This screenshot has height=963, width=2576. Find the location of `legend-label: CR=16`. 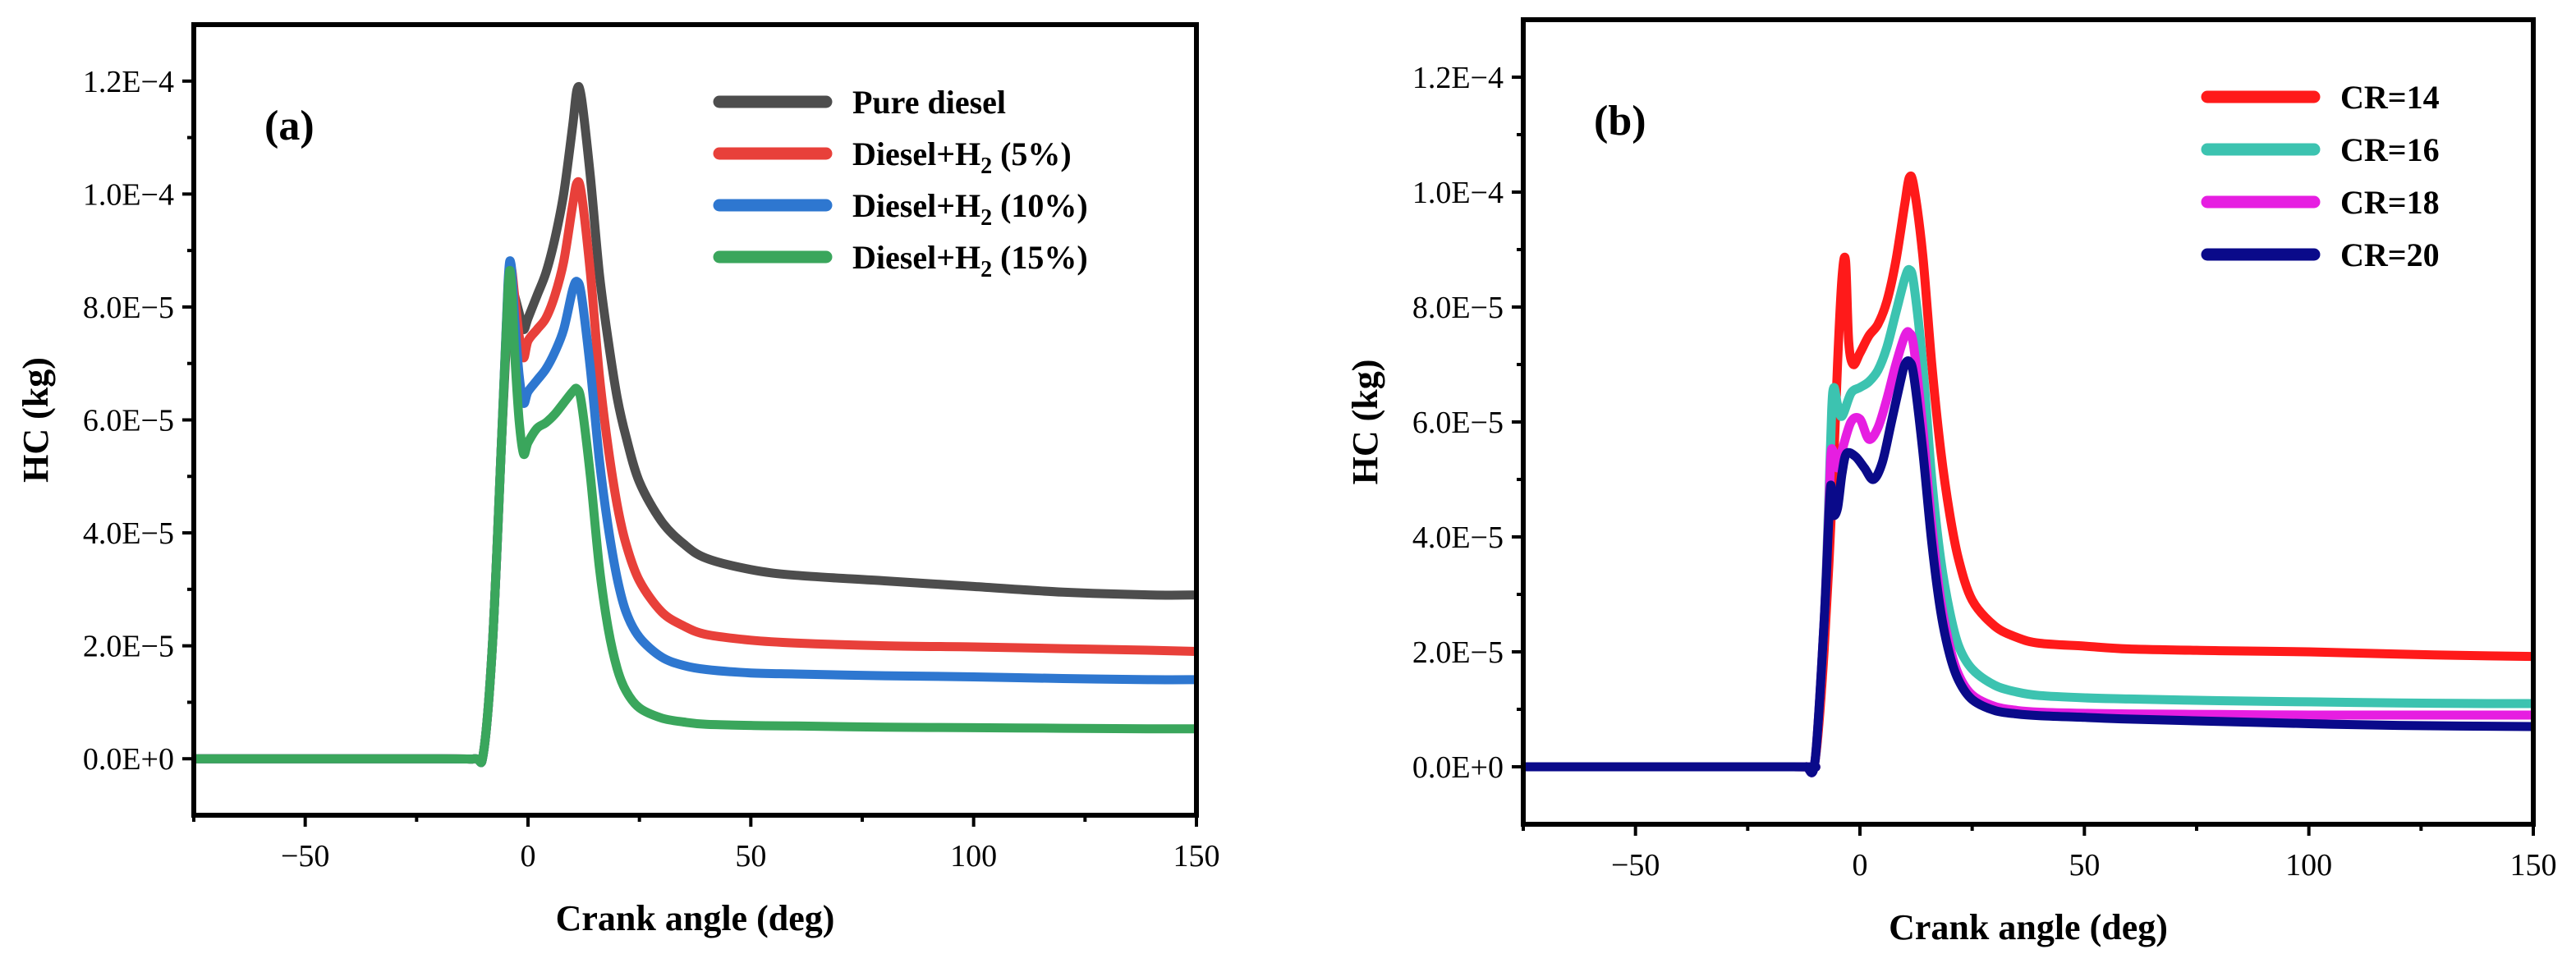

legend-label: CR=16 is located at coordinates (2390, 150).